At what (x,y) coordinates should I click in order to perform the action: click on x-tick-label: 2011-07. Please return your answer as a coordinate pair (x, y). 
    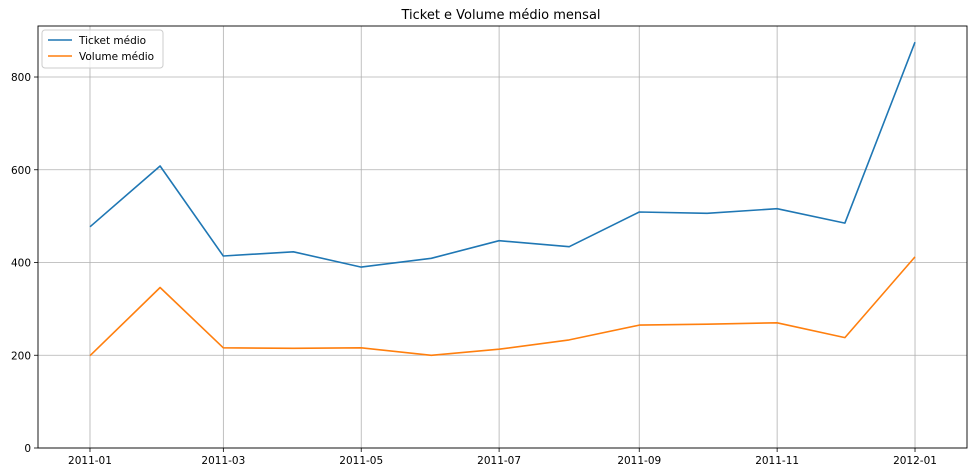
    Looking at the image, I should click on (499, 461).